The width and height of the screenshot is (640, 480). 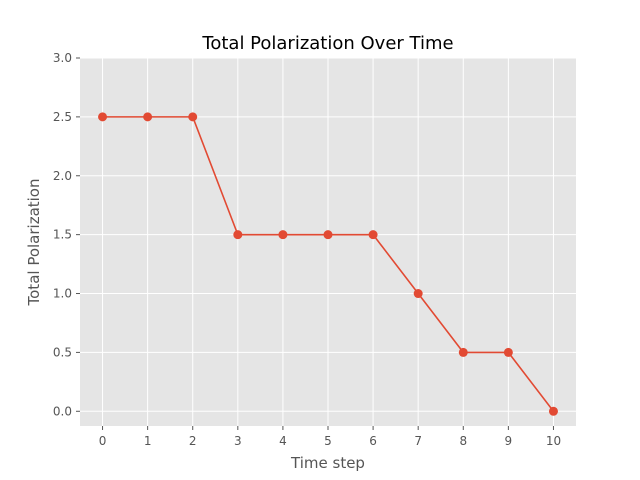 What do you see at coordinates (34, 243) in the screenshot?
I see `y-axis-label: Total Polarization` at bounding box center [34, 243].